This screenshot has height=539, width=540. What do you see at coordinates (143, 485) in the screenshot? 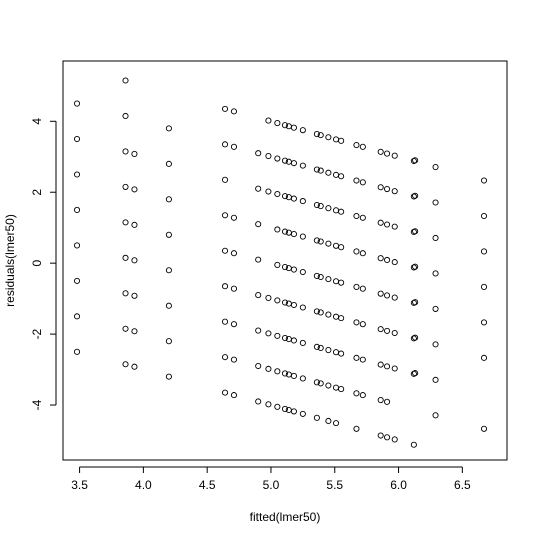
I see `x-tick-label: 4.0` at bounding box center [143, 485].